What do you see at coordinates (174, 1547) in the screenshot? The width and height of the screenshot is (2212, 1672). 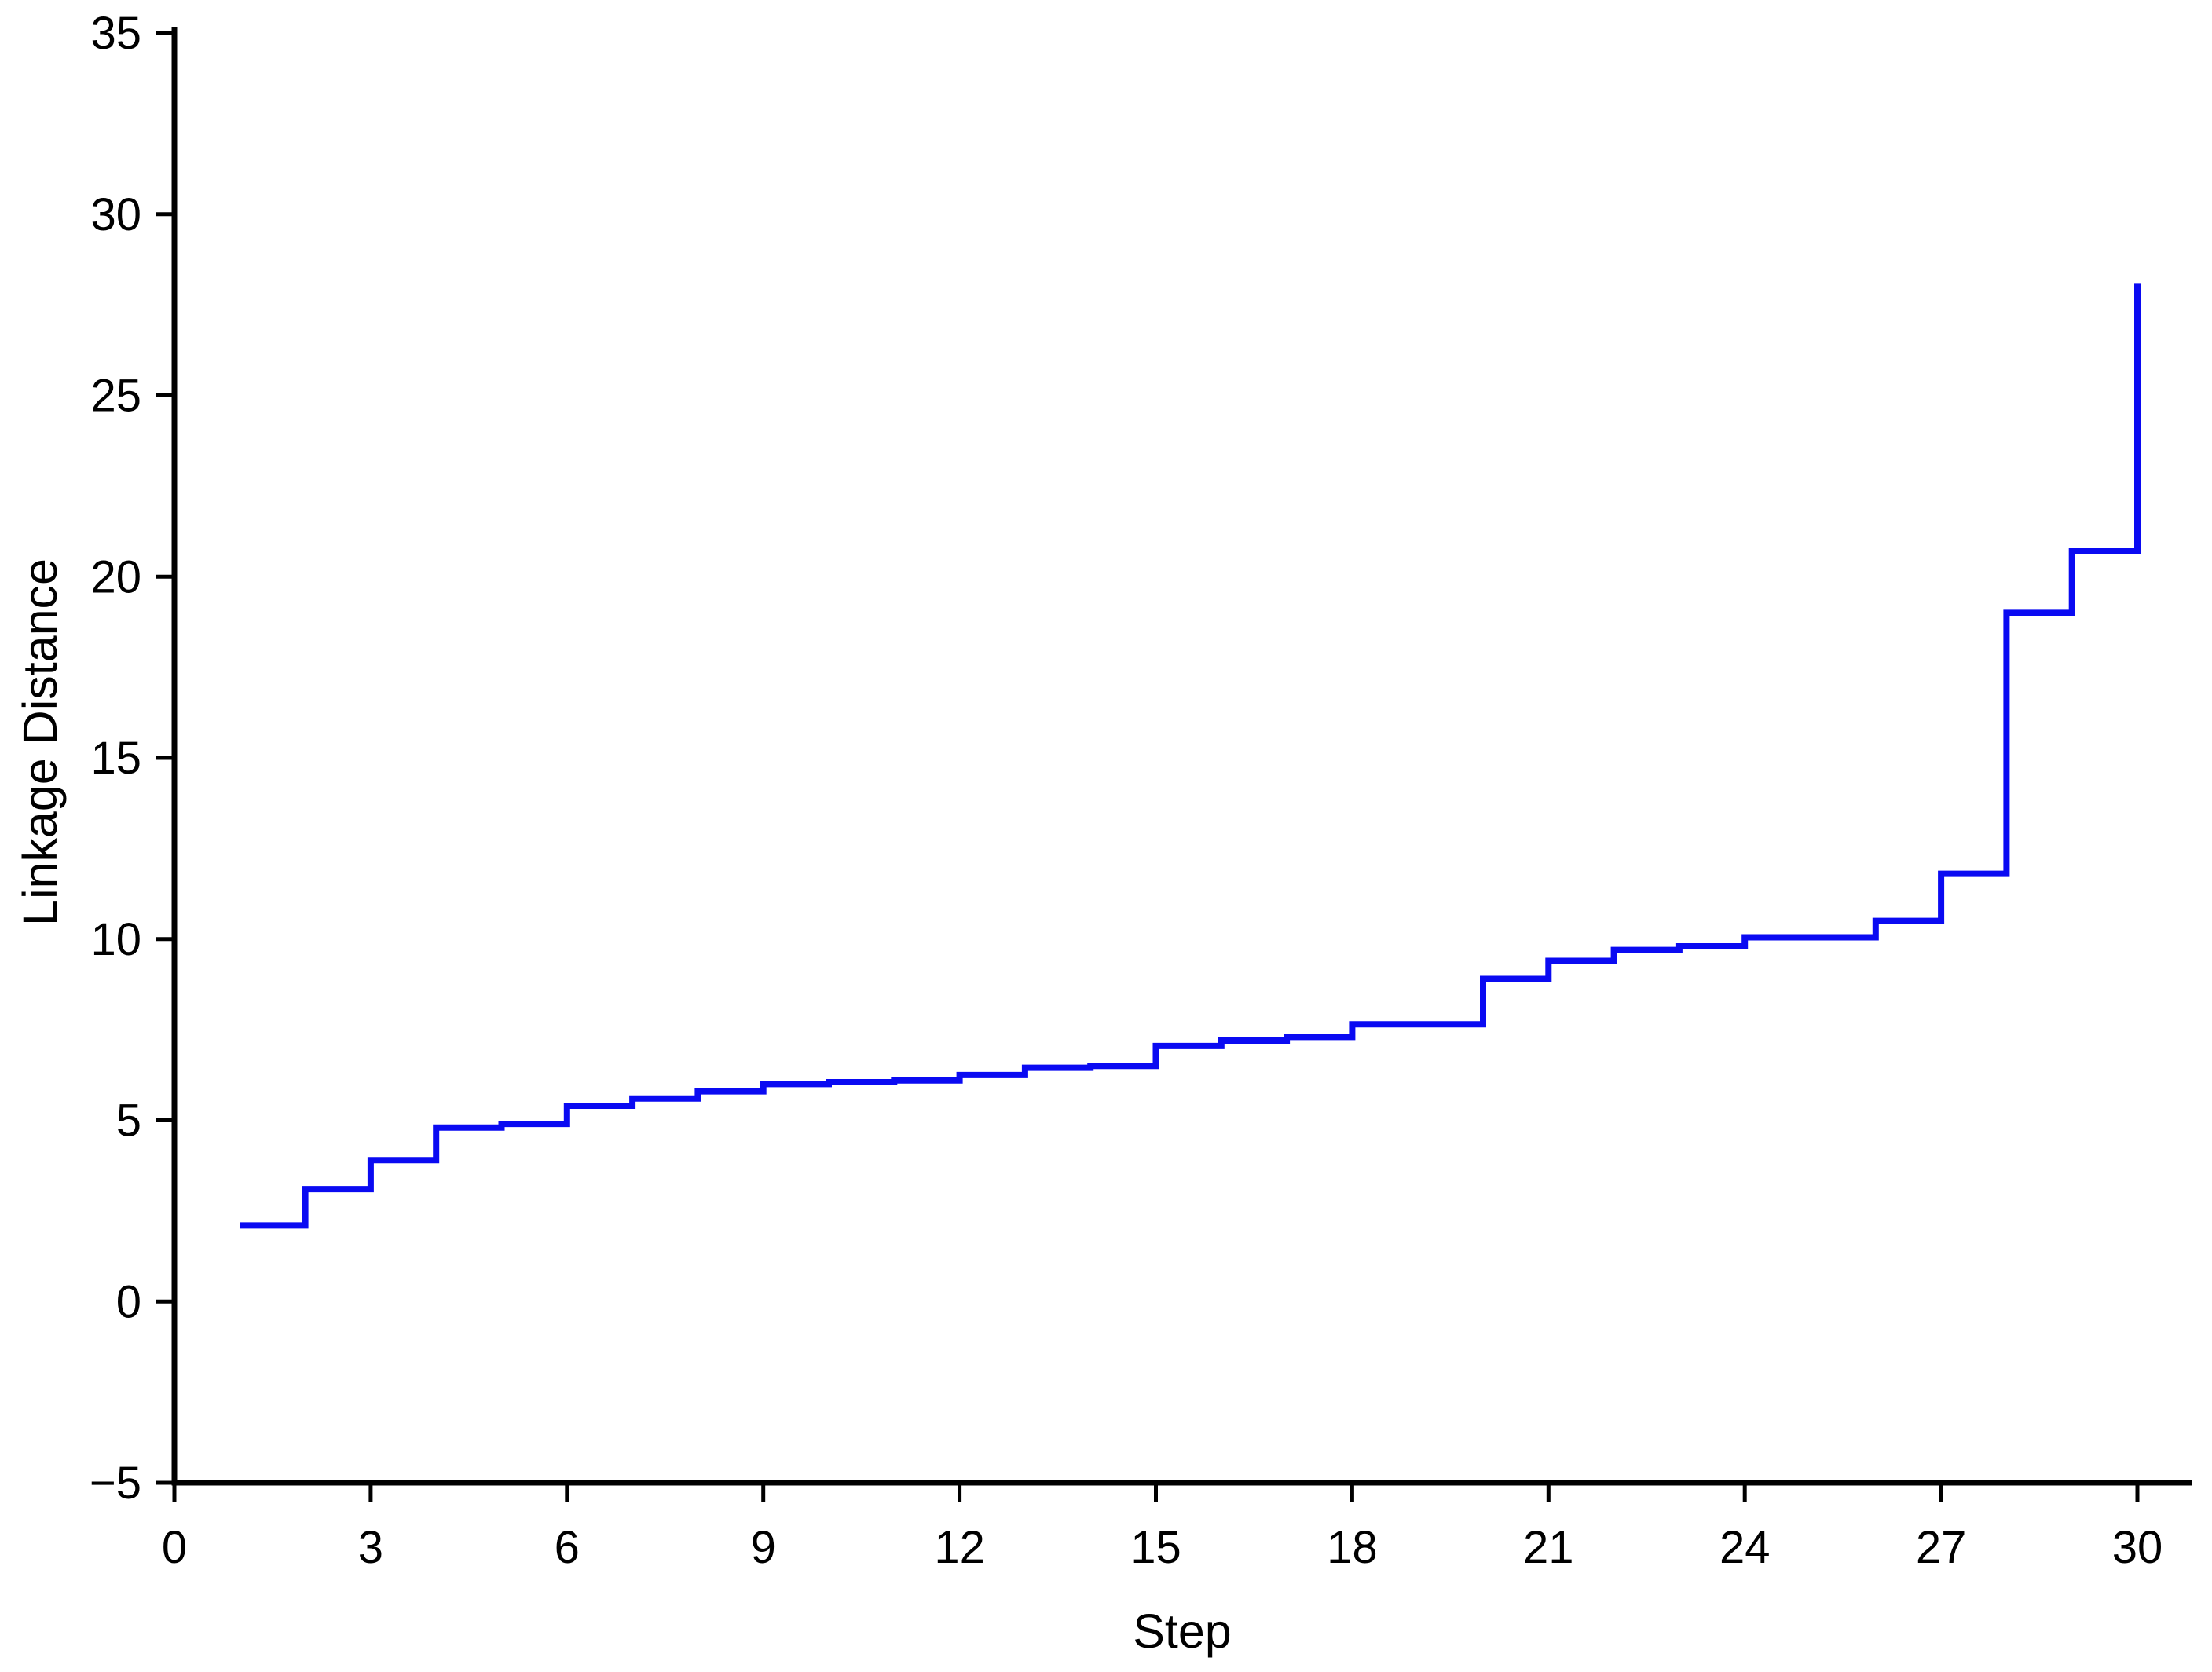 I see `x-tick-label: 0` at bounding box center [174, 1547].